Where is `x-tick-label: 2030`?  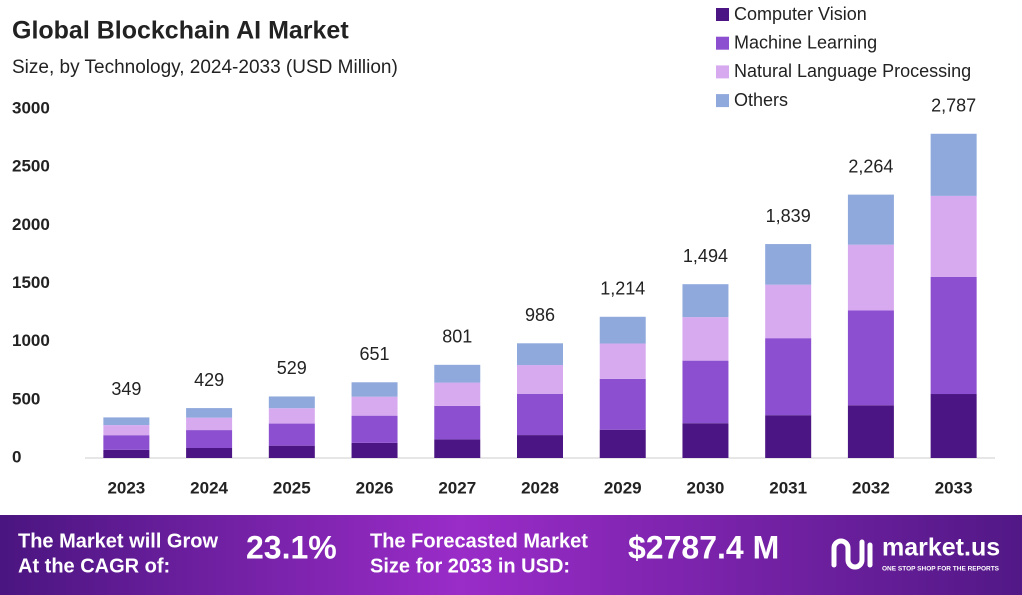 x-tick-label: 2030 is located at coordinates (706, 487).